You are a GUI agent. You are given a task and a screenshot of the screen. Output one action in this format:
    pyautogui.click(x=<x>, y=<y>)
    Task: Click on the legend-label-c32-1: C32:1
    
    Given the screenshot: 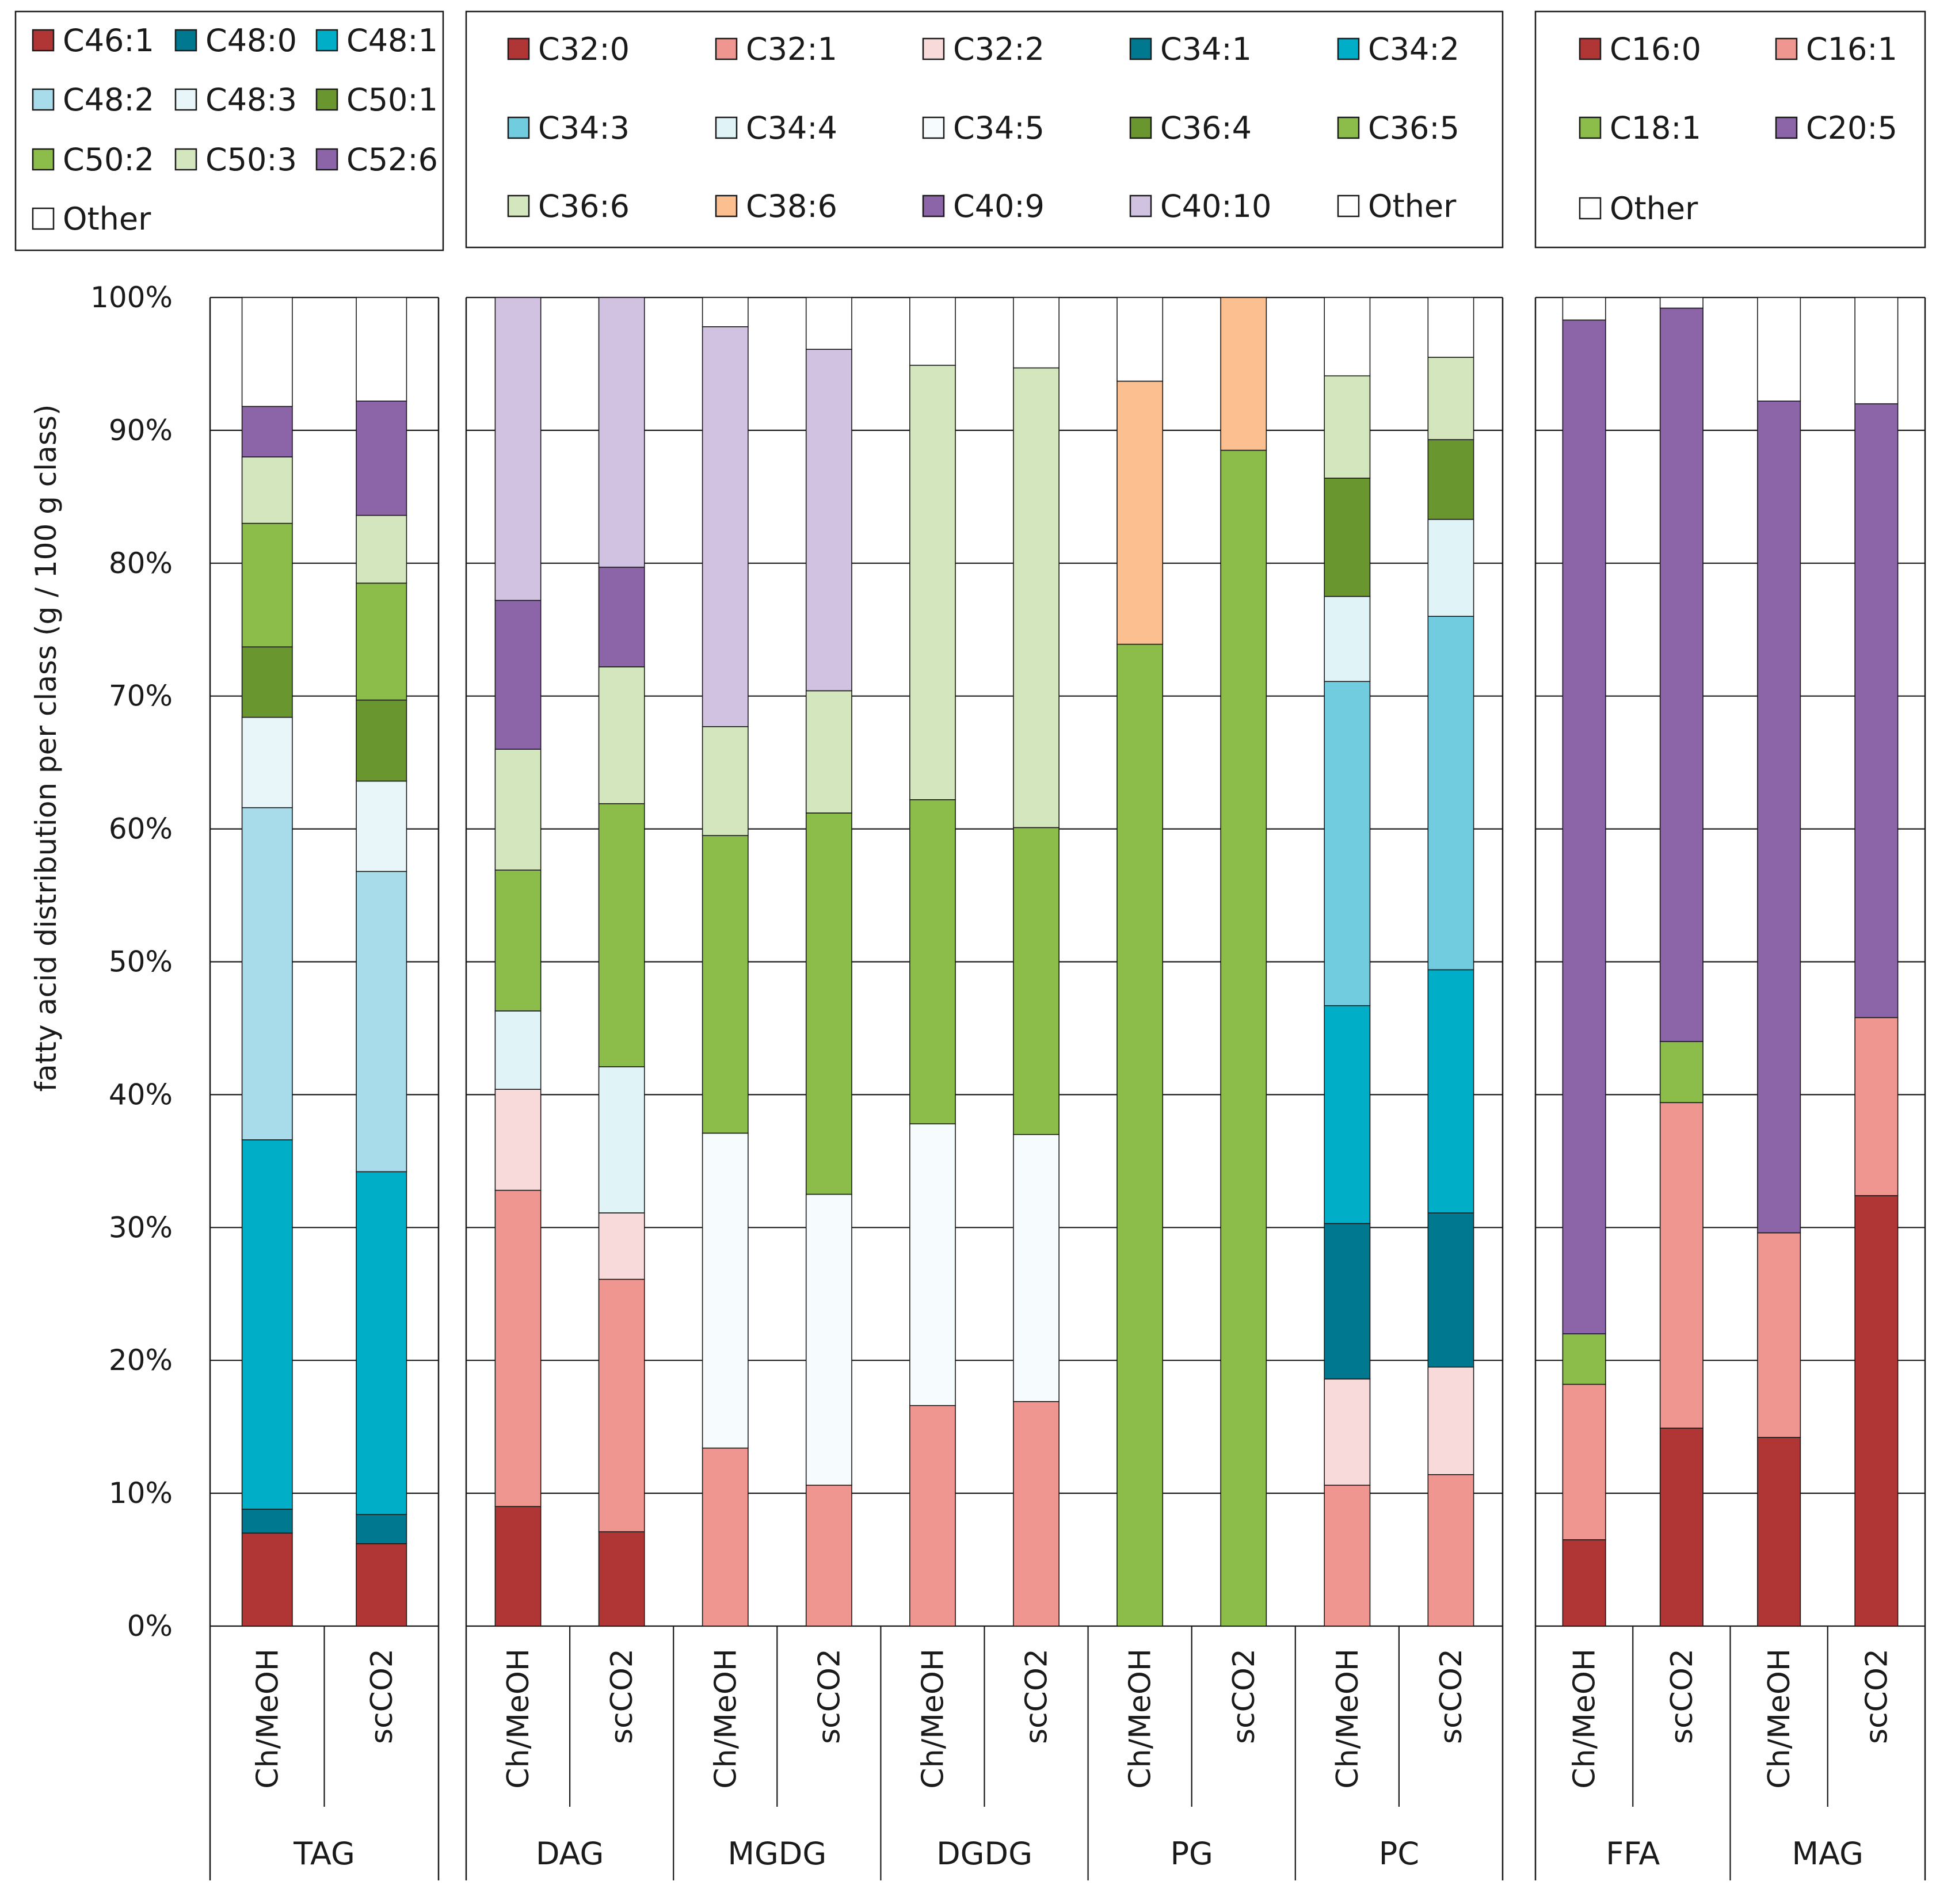 What is the action you would take?
    pyautogui.click(x=791, y=49)
    